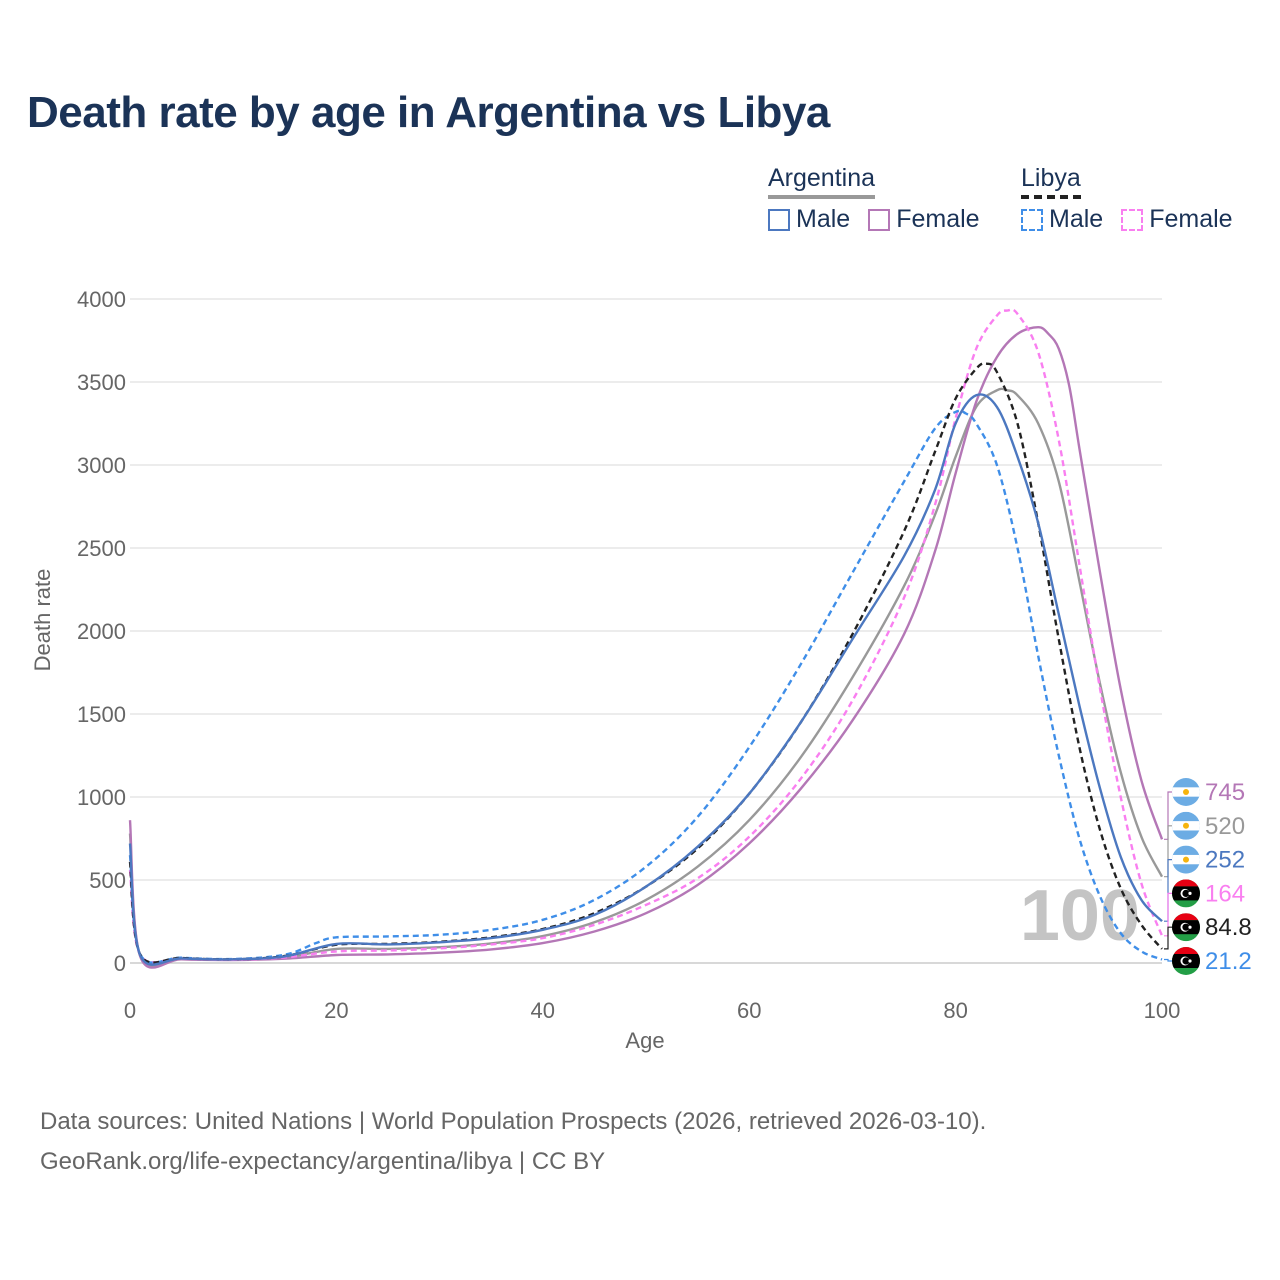 The height and width of the screenshot is (1280, 1280). Describe the element at coordinates (101, 714) in the screenshot. I see `y-tick-1500: 1500` at that location.